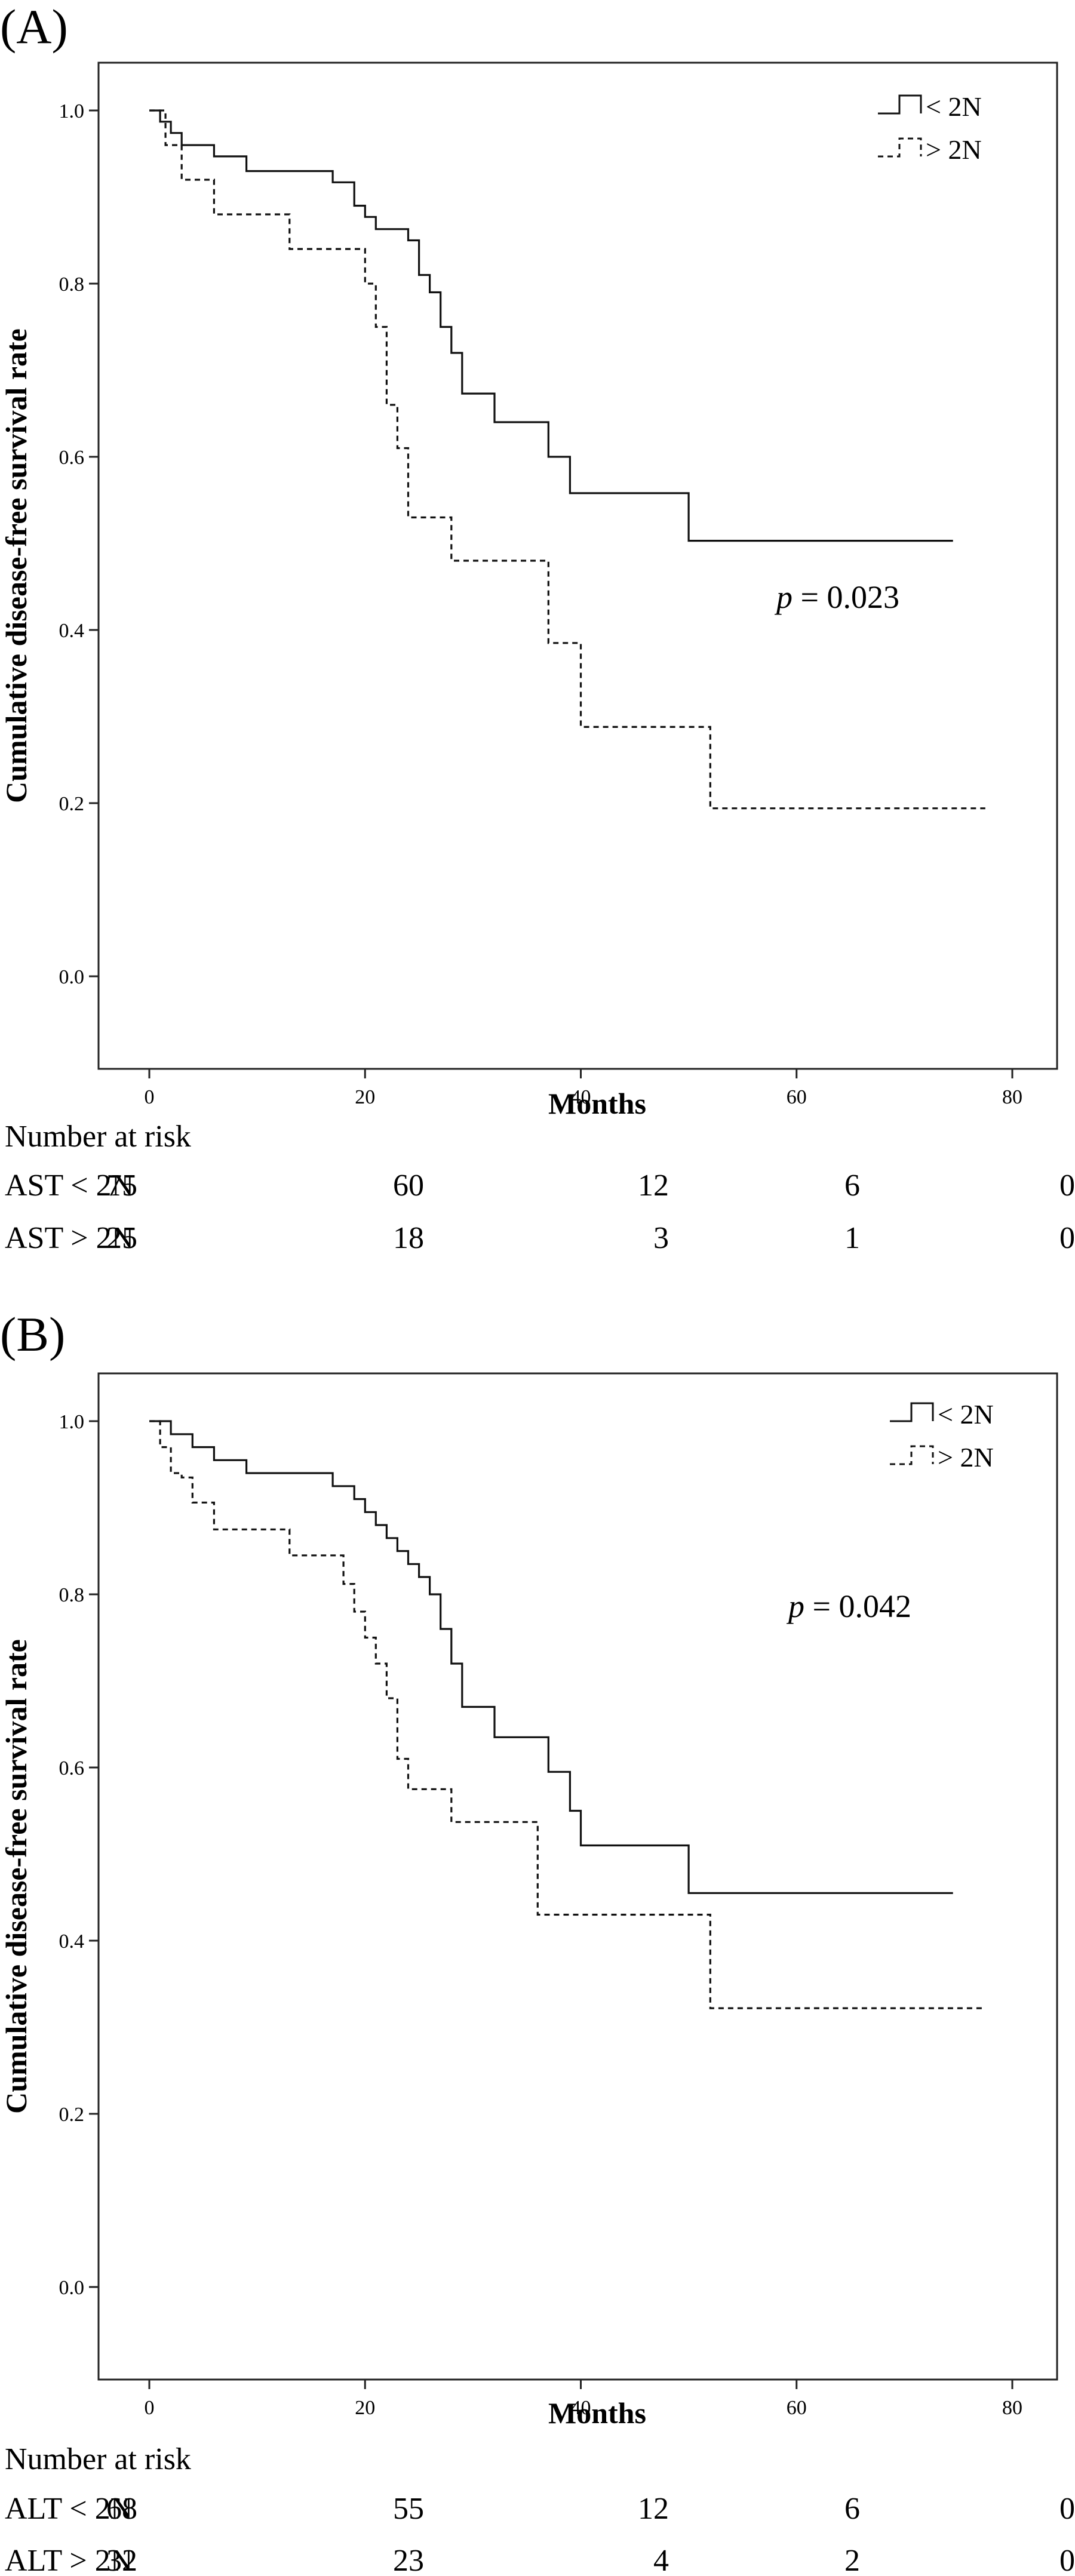  I want to click on risk-row-label: AST < 2N, so click(69, 1186).